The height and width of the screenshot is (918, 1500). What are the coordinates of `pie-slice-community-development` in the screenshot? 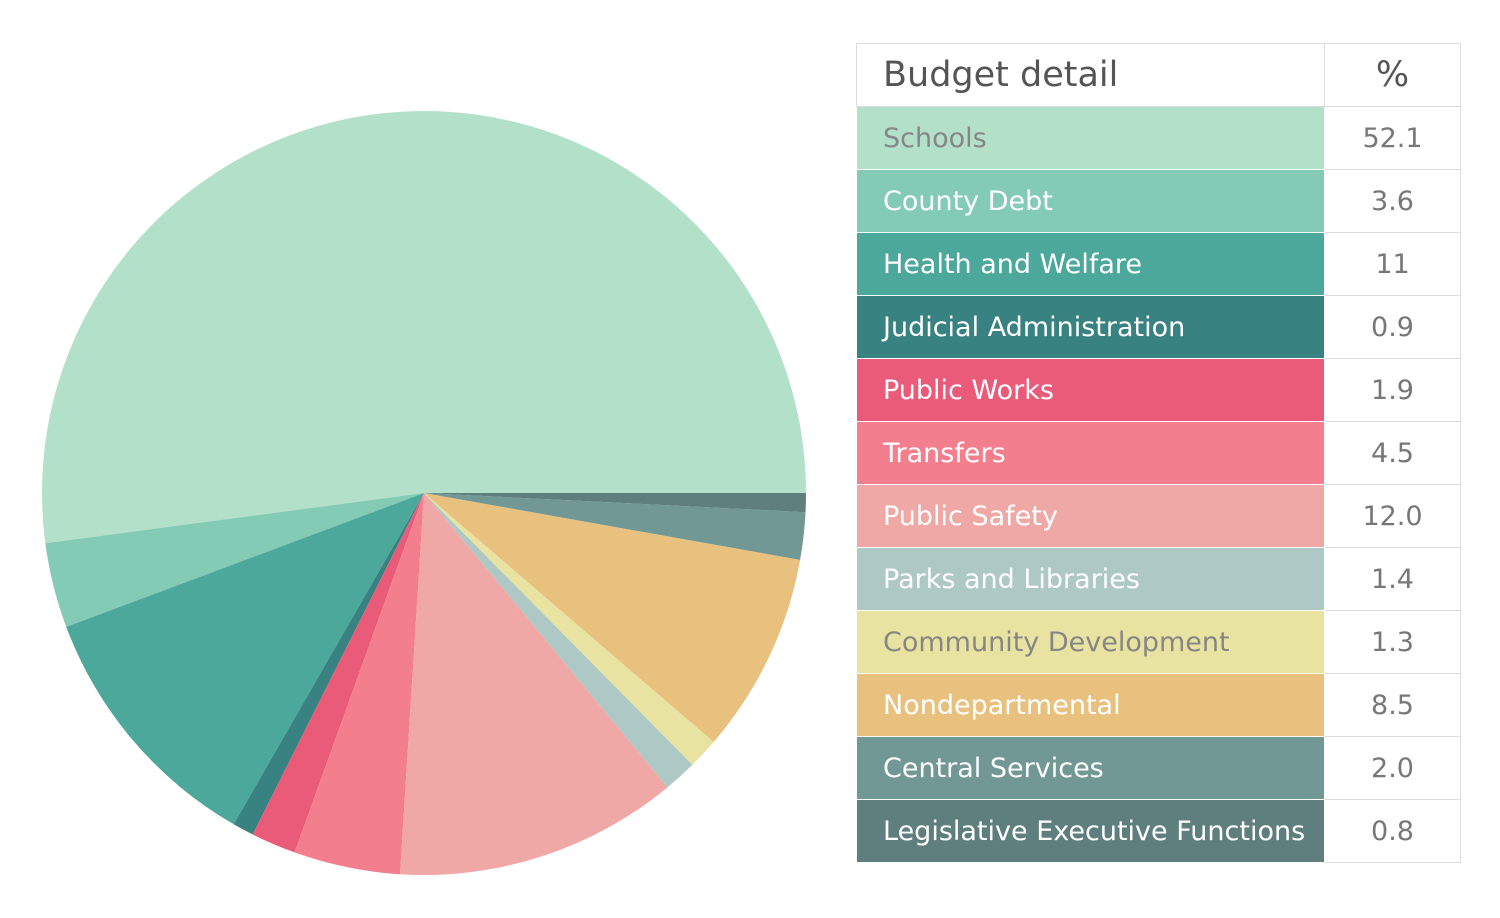 It's located at (569, 629).